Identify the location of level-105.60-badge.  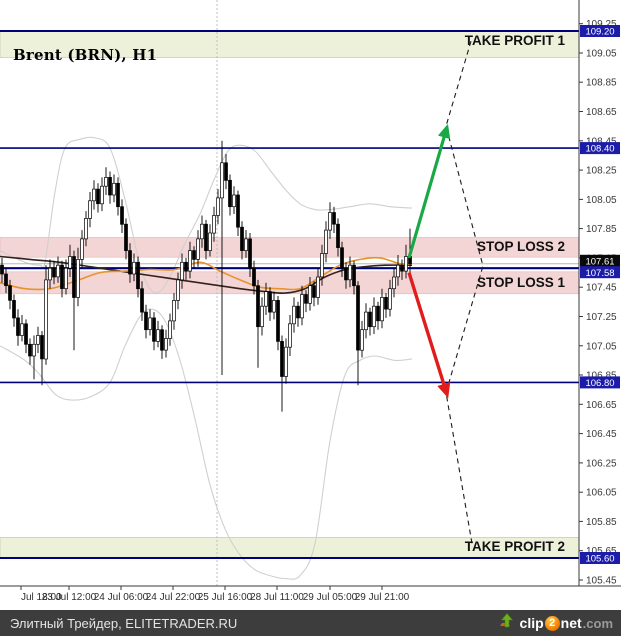
(600, 558).